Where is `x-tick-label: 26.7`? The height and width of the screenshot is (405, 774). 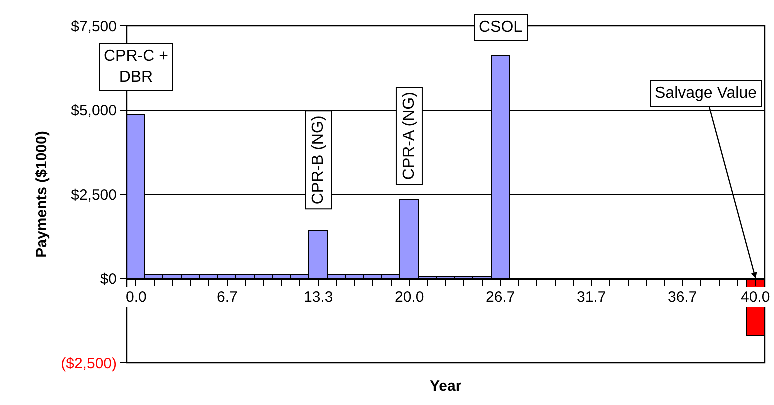 x-tick-label: 26.7 is located at coordinates (501, 297).